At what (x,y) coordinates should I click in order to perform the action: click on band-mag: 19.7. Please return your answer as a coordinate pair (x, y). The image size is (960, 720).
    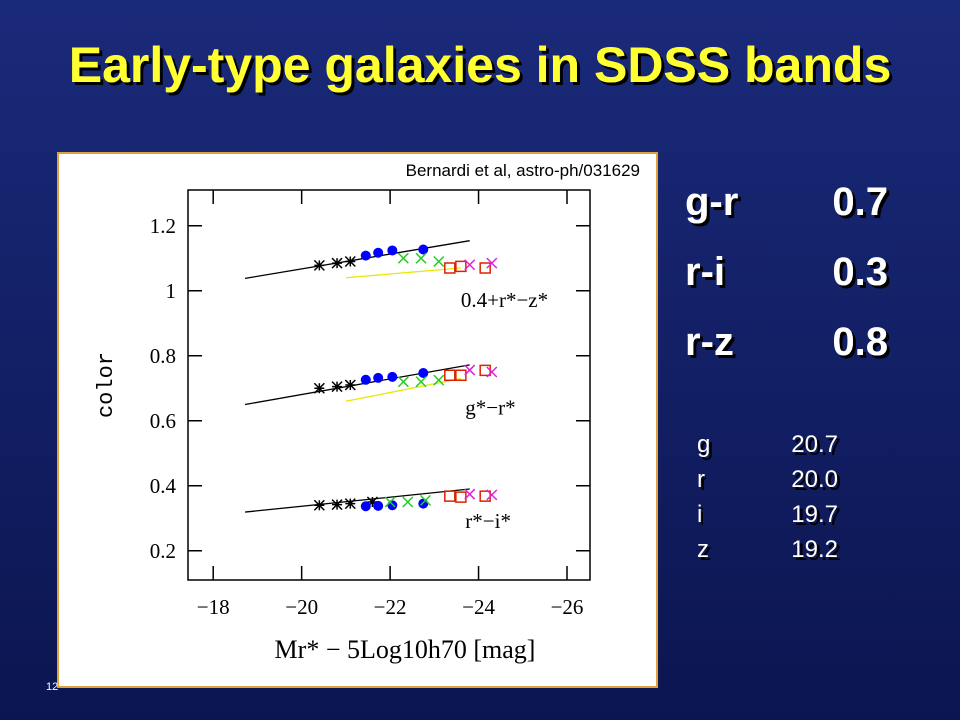
    Looking at the image, I should click on (814, 514).